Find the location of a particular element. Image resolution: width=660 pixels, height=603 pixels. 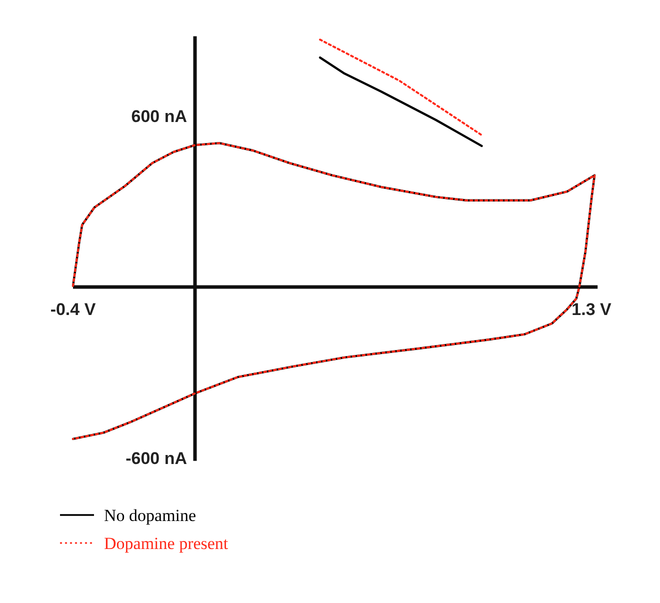

x-tick-label: 1.3 V is located at coordinates (592, 310).